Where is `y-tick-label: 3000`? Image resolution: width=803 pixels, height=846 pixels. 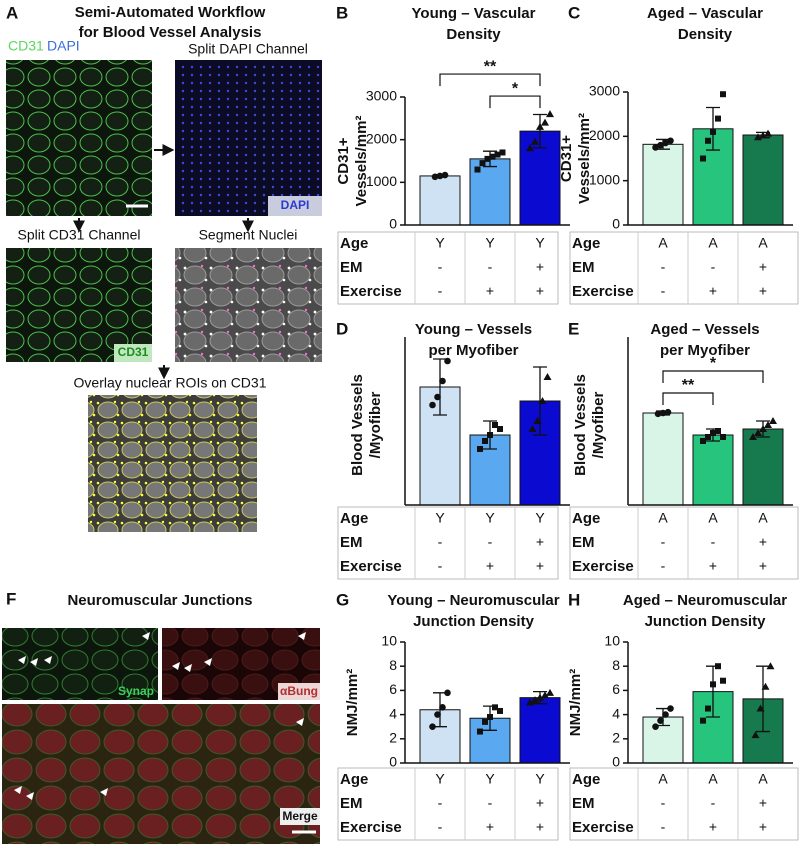
y-tick-label: 3000 is located at coordinates (604, 91).